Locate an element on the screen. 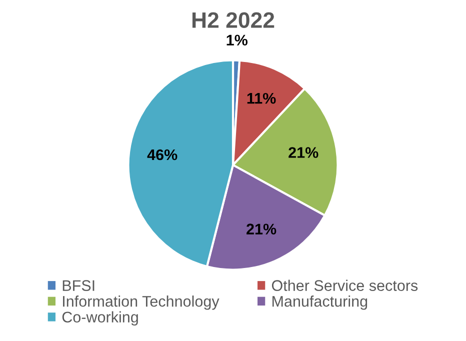  data-label: 46% is located at coordinates (162, 154).